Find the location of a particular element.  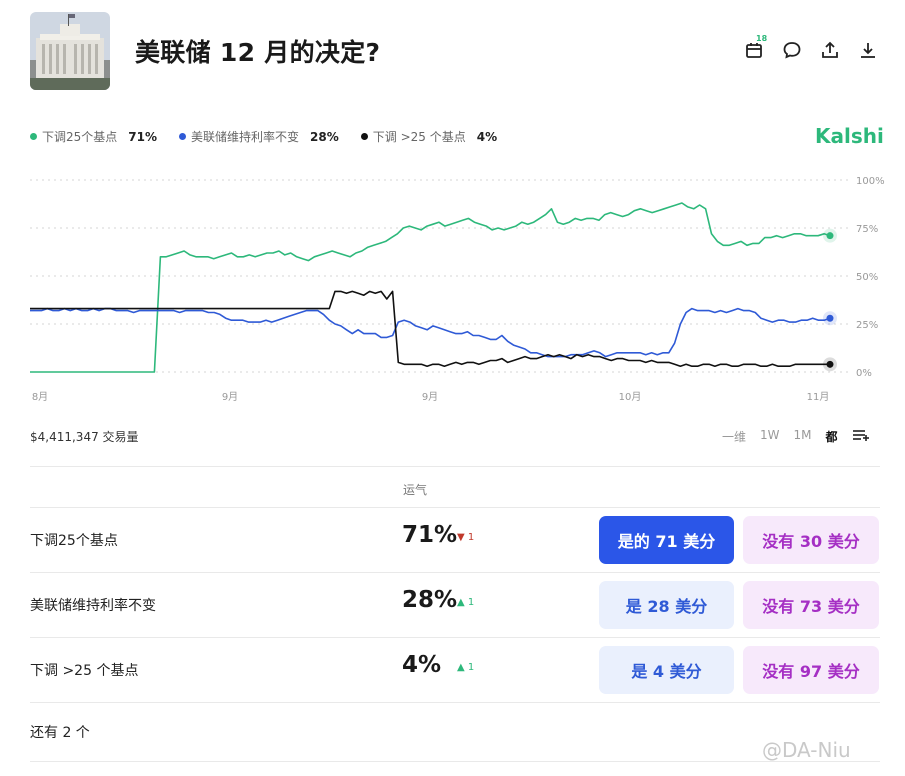

outcome-chance: 71% is located at coordinates (430, 535).